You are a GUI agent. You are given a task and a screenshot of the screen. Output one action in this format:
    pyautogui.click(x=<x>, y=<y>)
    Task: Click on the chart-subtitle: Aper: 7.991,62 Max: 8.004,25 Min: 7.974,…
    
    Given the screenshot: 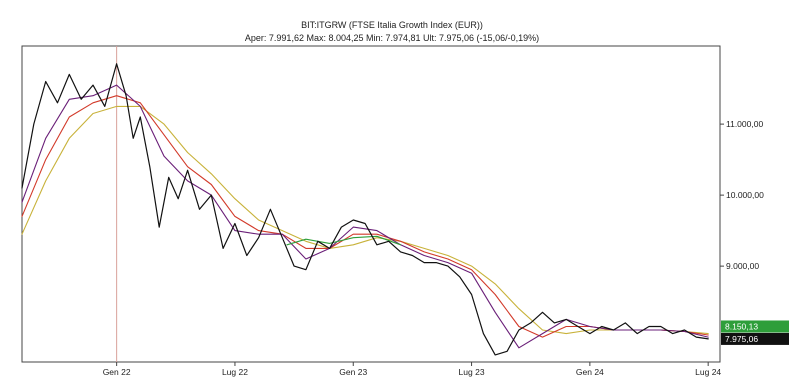 What is the action you would take?
    pyautogui.click(x=392, y=38)
    